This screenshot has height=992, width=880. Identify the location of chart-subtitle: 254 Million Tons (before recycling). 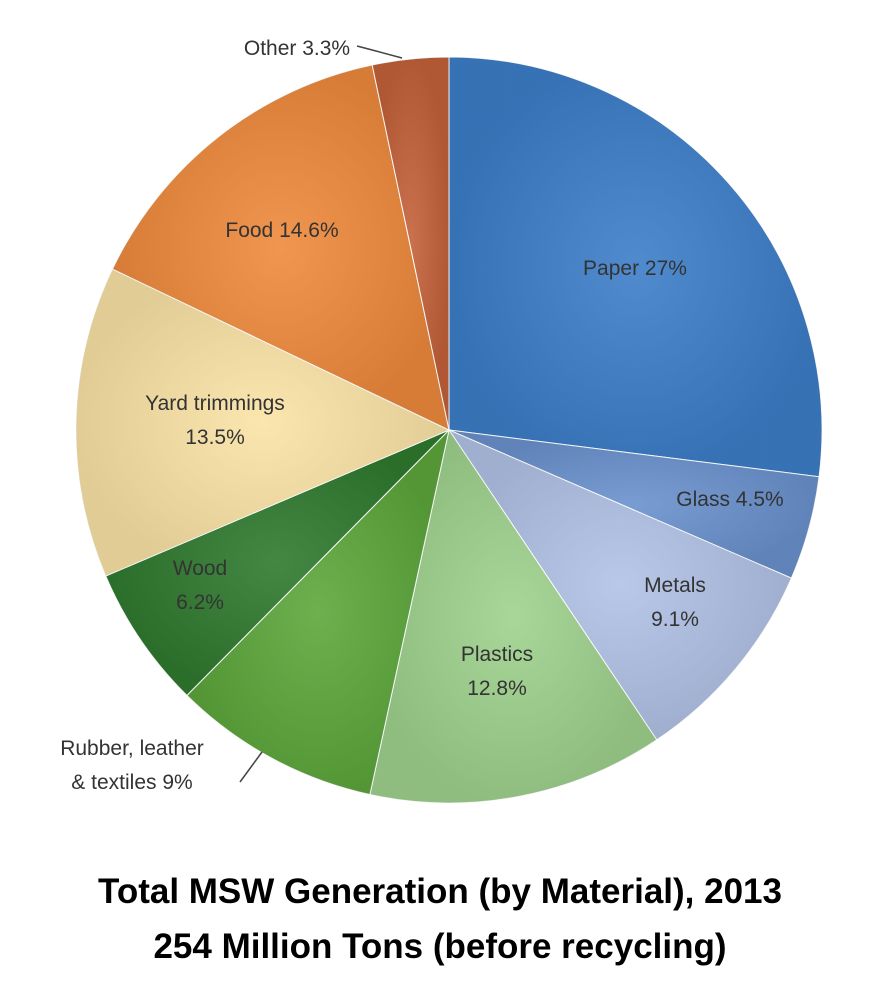
(440, 946).